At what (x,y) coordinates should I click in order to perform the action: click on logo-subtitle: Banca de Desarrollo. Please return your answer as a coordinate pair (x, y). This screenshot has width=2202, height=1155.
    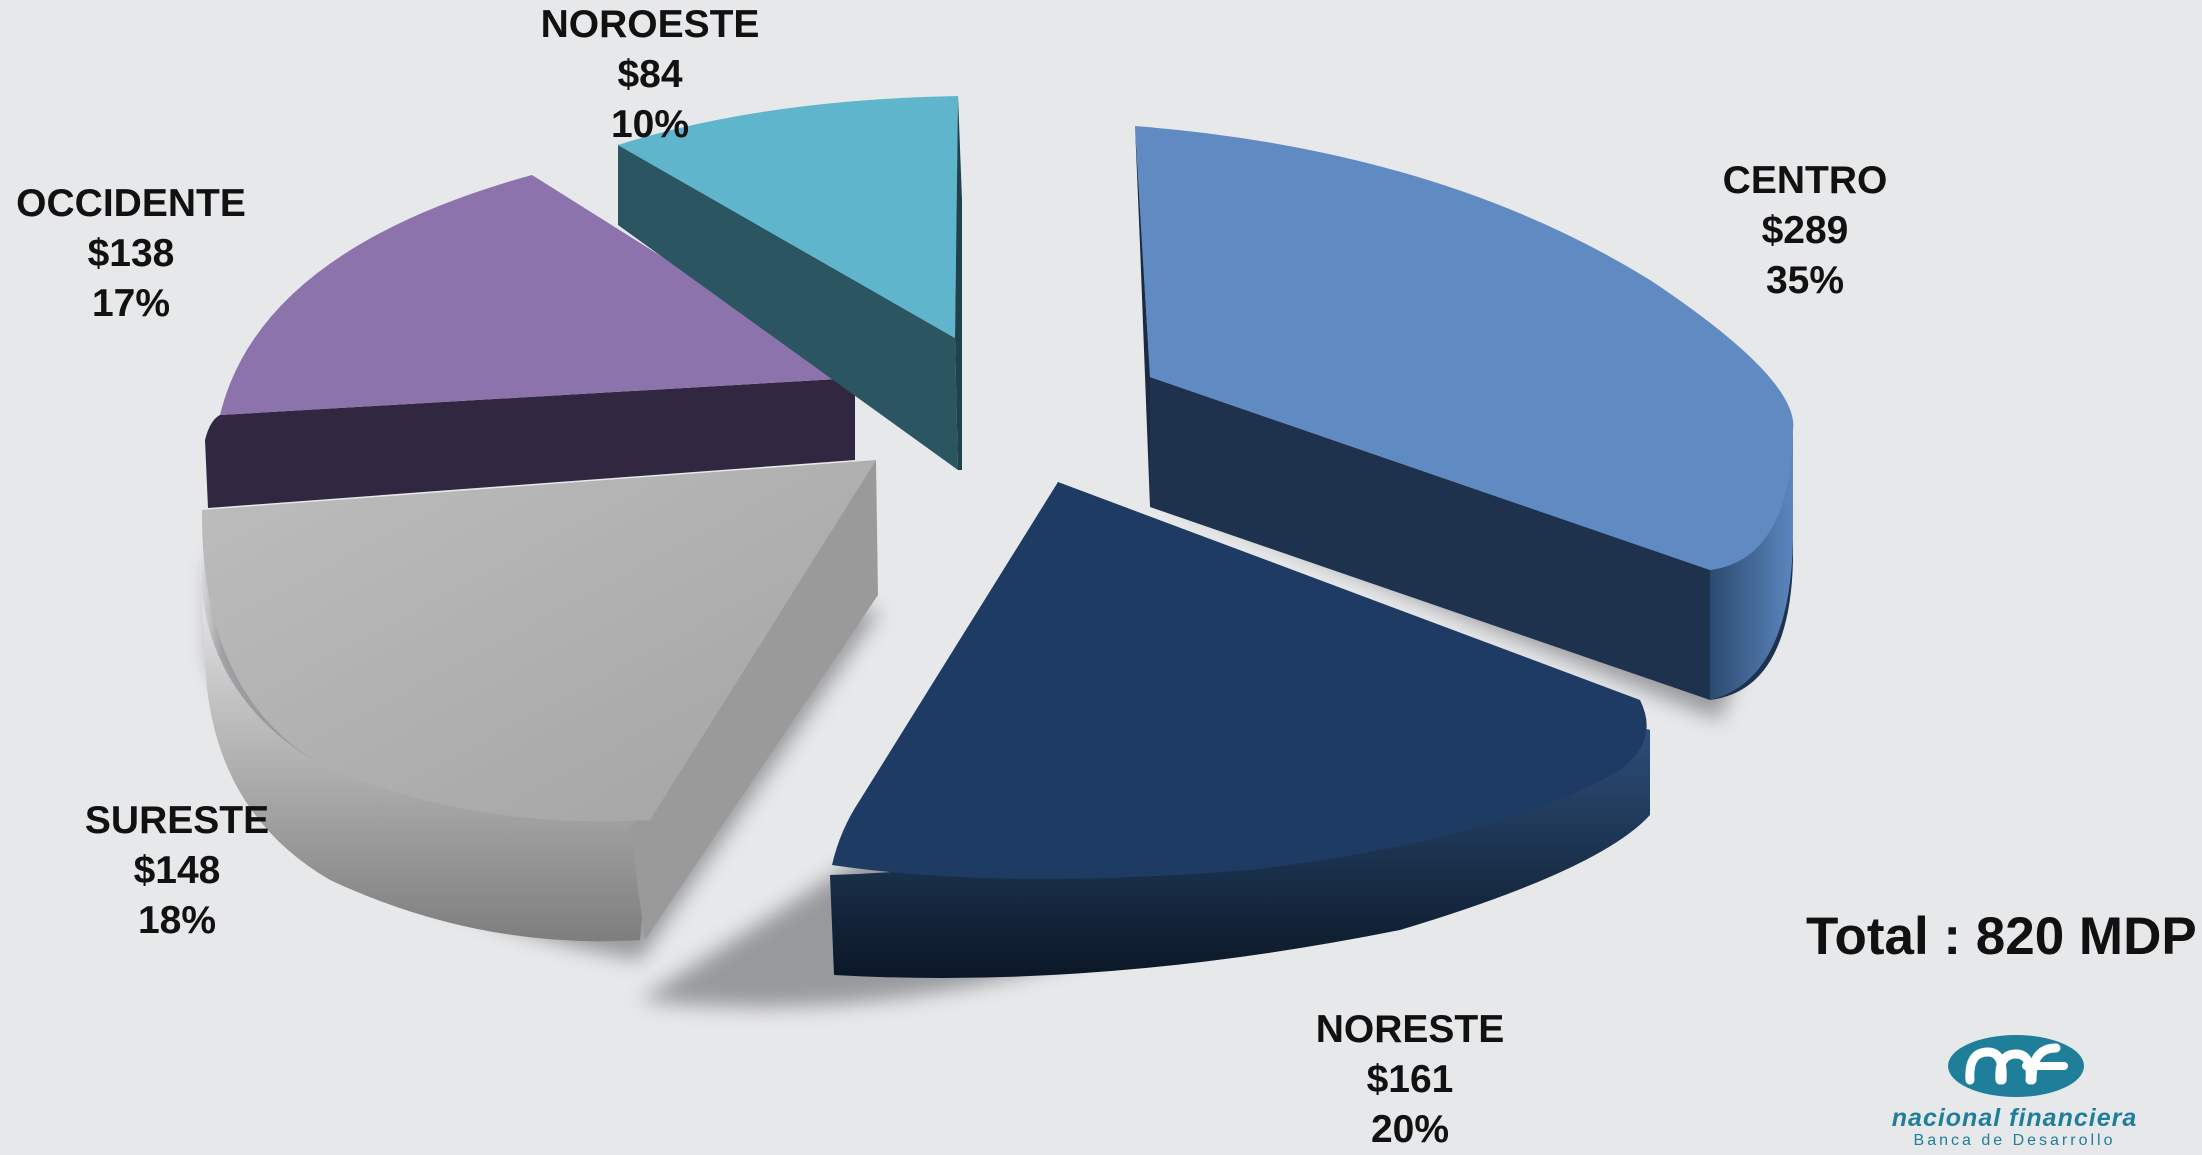
    Looking at the image, I should click on (2014, 1140).